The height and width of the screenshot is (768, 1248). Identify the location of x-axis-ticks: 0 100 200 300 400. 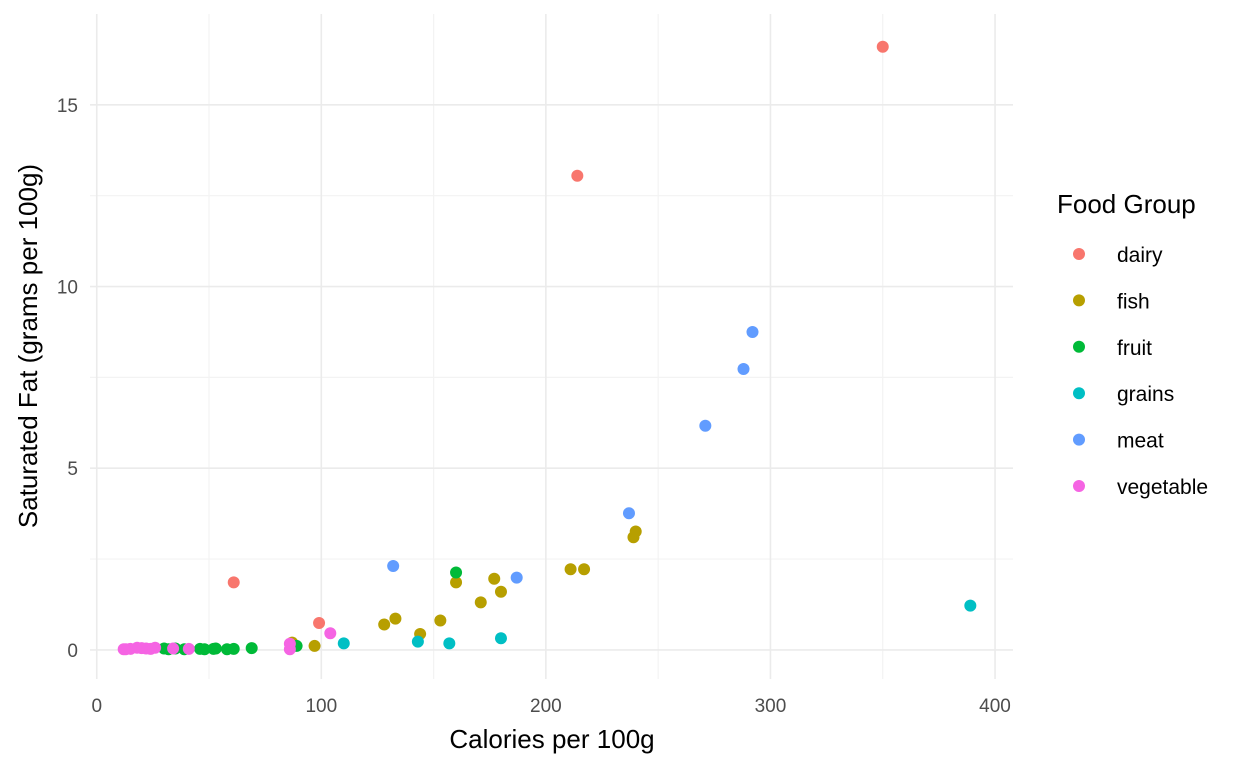
(550, 706).